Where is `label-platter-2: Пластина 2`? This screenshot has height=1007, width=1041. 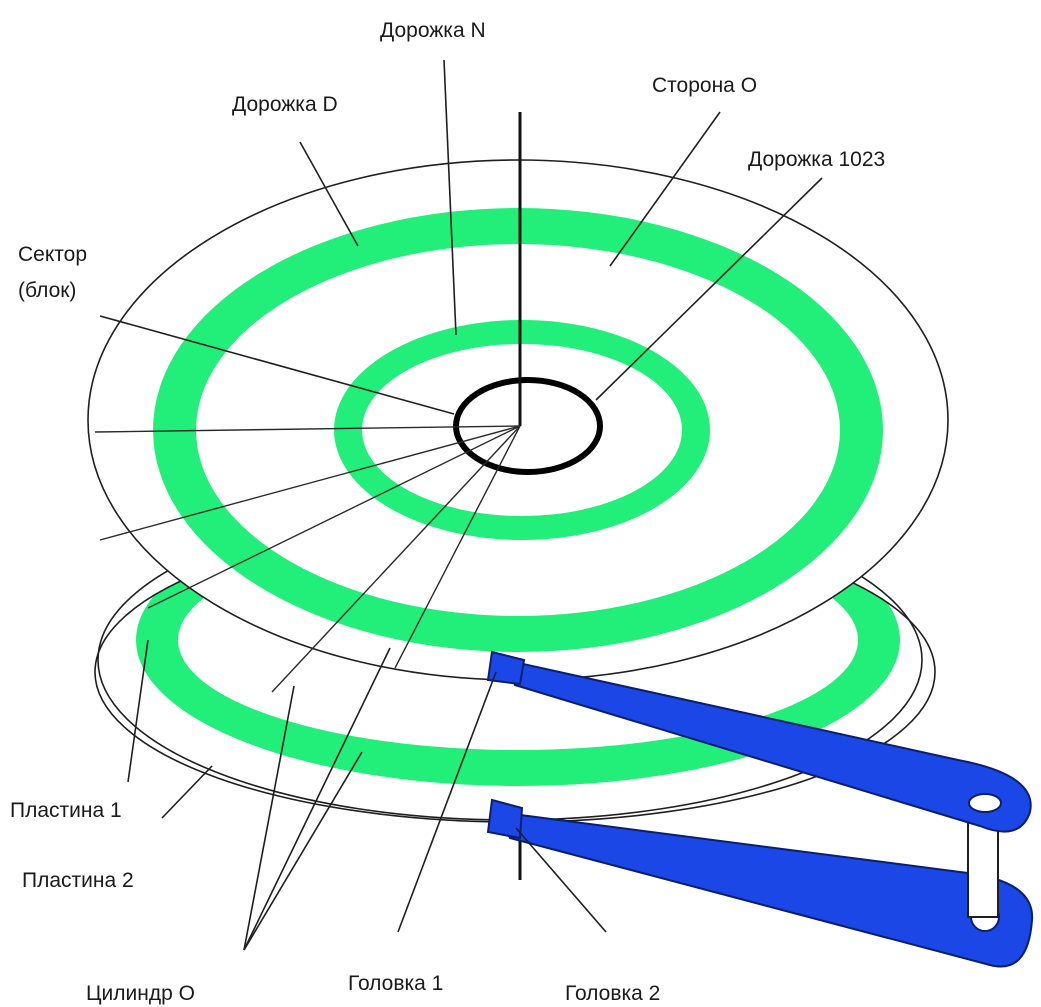
label-platter-2: Пластина 2 is located at coordinates (78, 880).